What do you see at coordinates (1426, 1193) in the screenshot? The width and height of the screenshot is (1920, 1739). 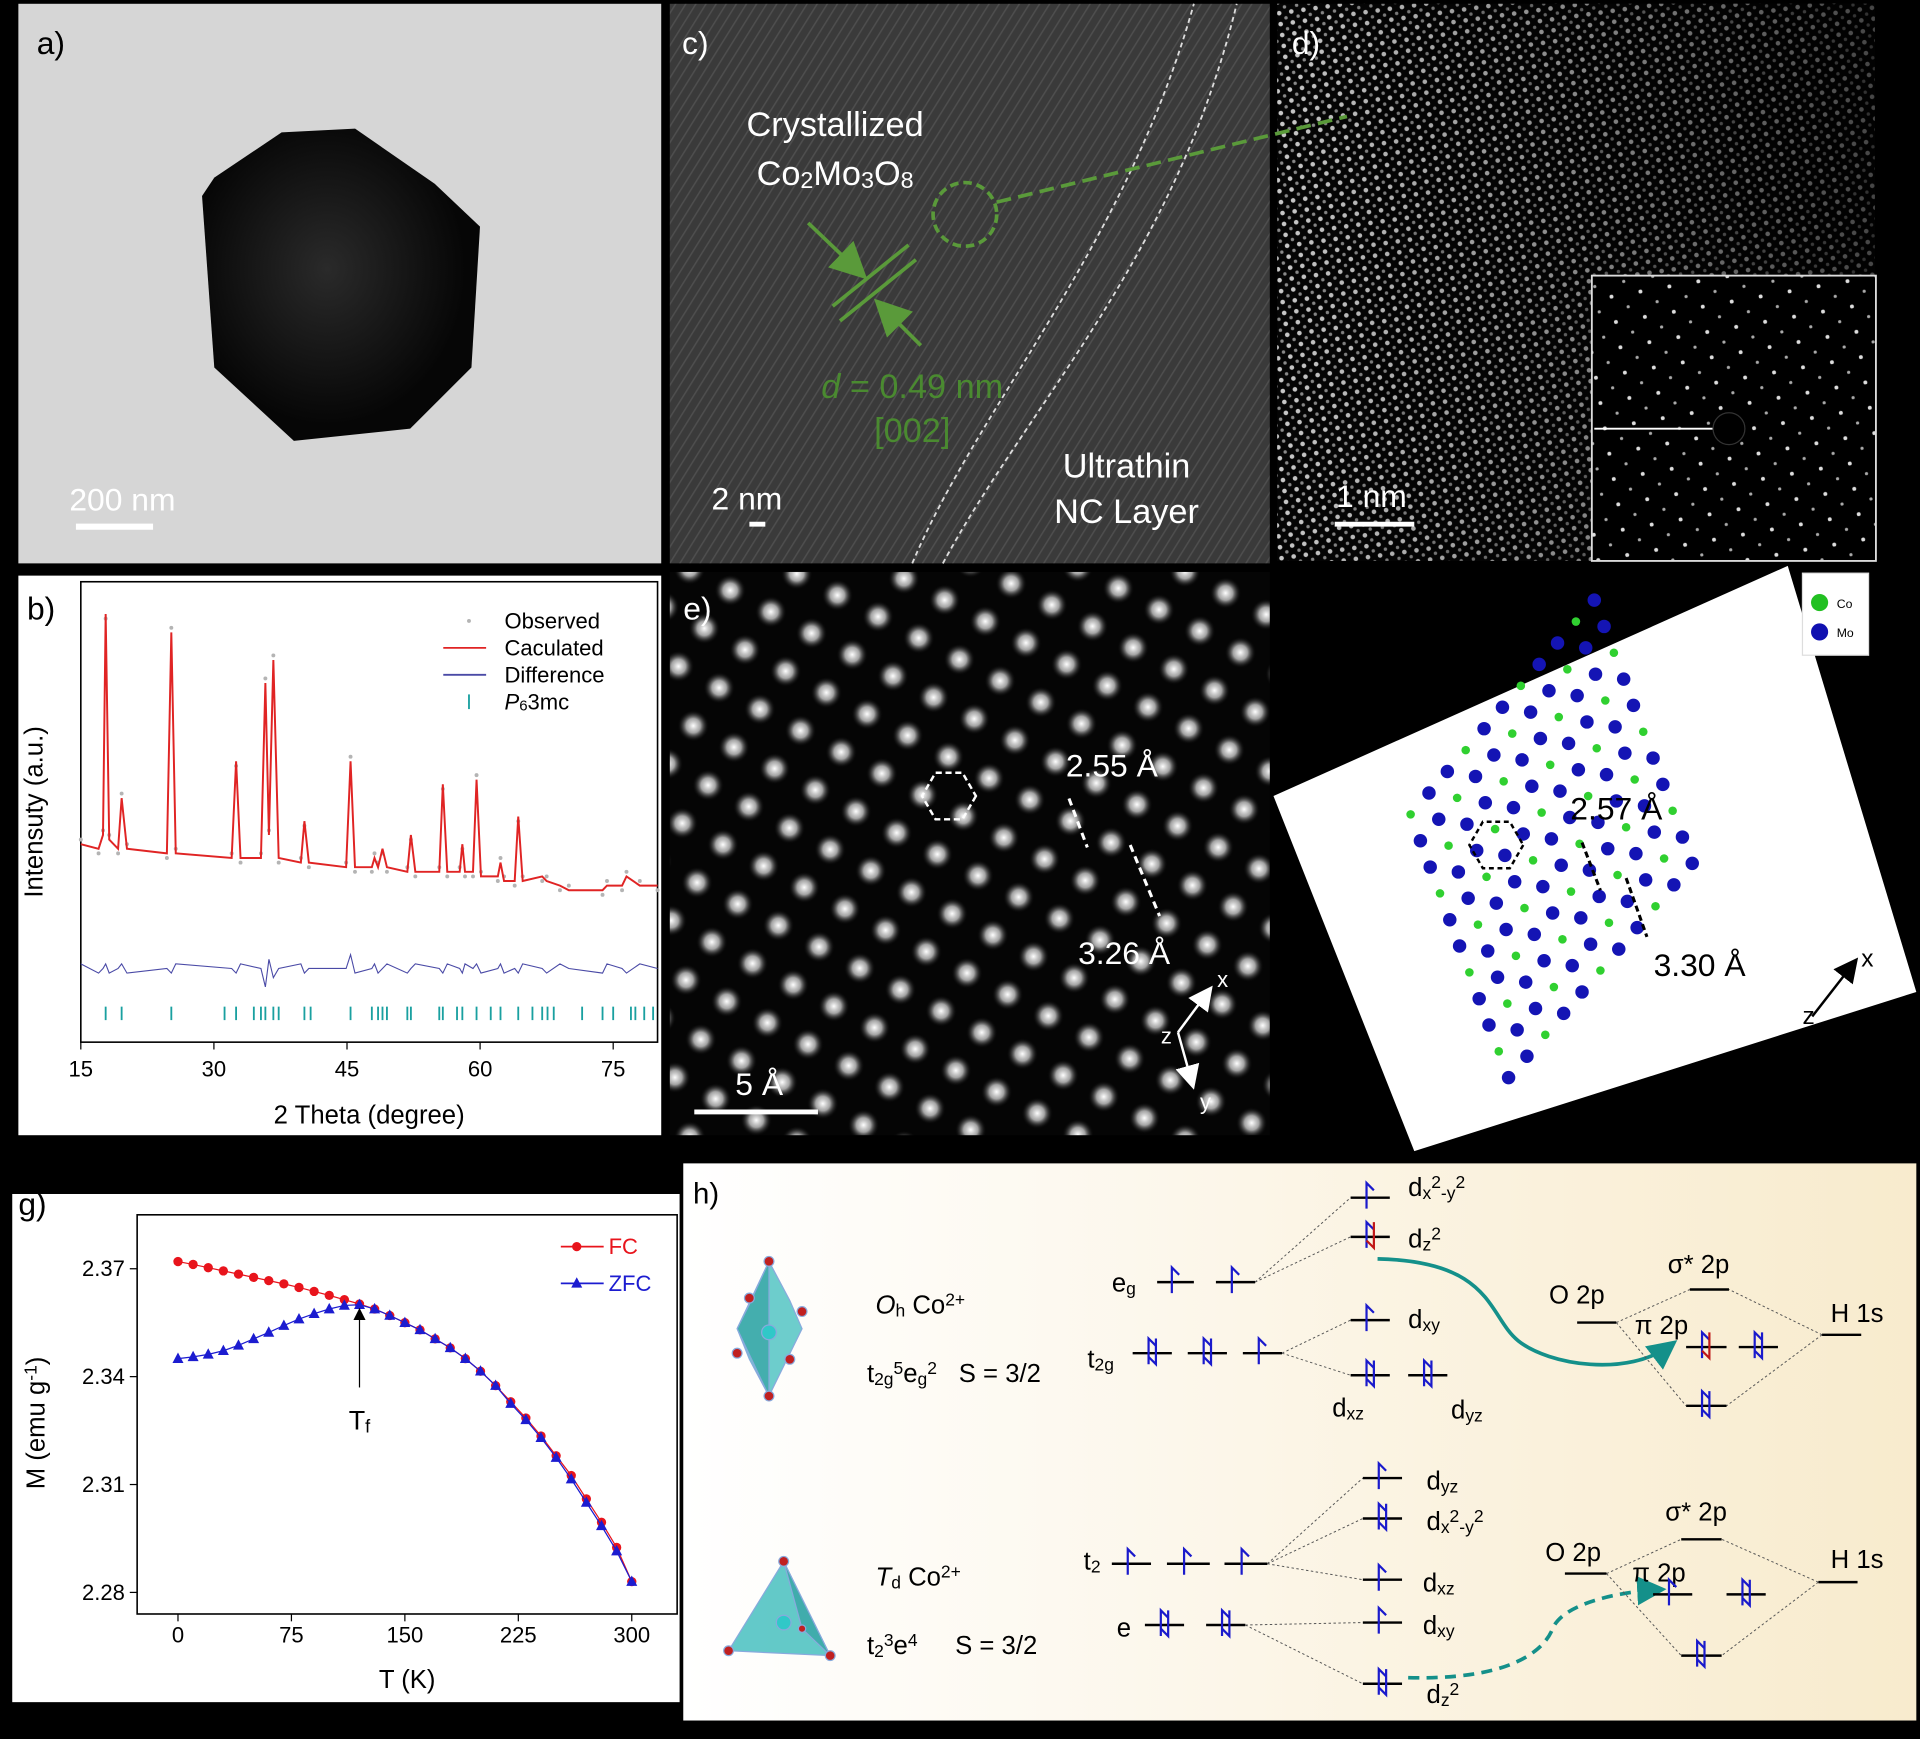 I see `energy-label-part: x` at bounding box center [1426, 1193].